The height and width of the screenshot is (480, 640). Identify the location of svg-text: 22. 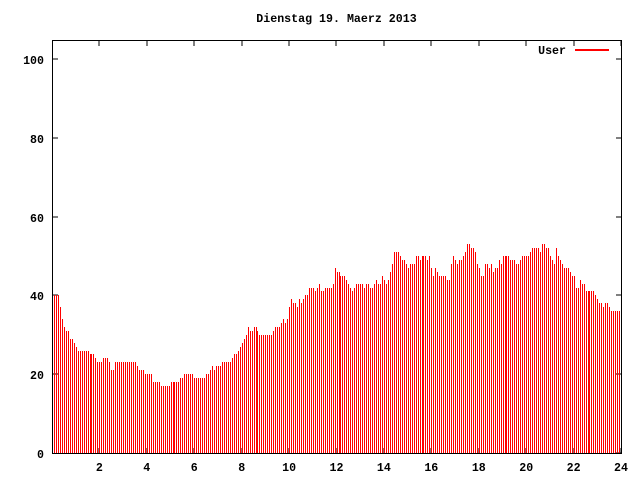
(574, 468).